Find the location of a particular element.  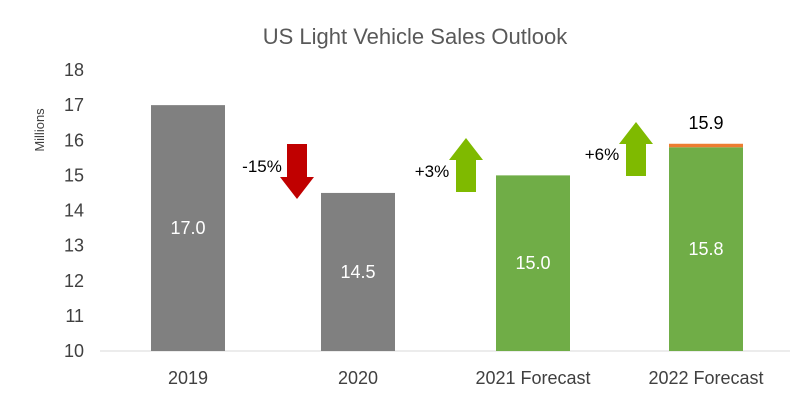

change-label: +6% is located at coordinates (602, 154).